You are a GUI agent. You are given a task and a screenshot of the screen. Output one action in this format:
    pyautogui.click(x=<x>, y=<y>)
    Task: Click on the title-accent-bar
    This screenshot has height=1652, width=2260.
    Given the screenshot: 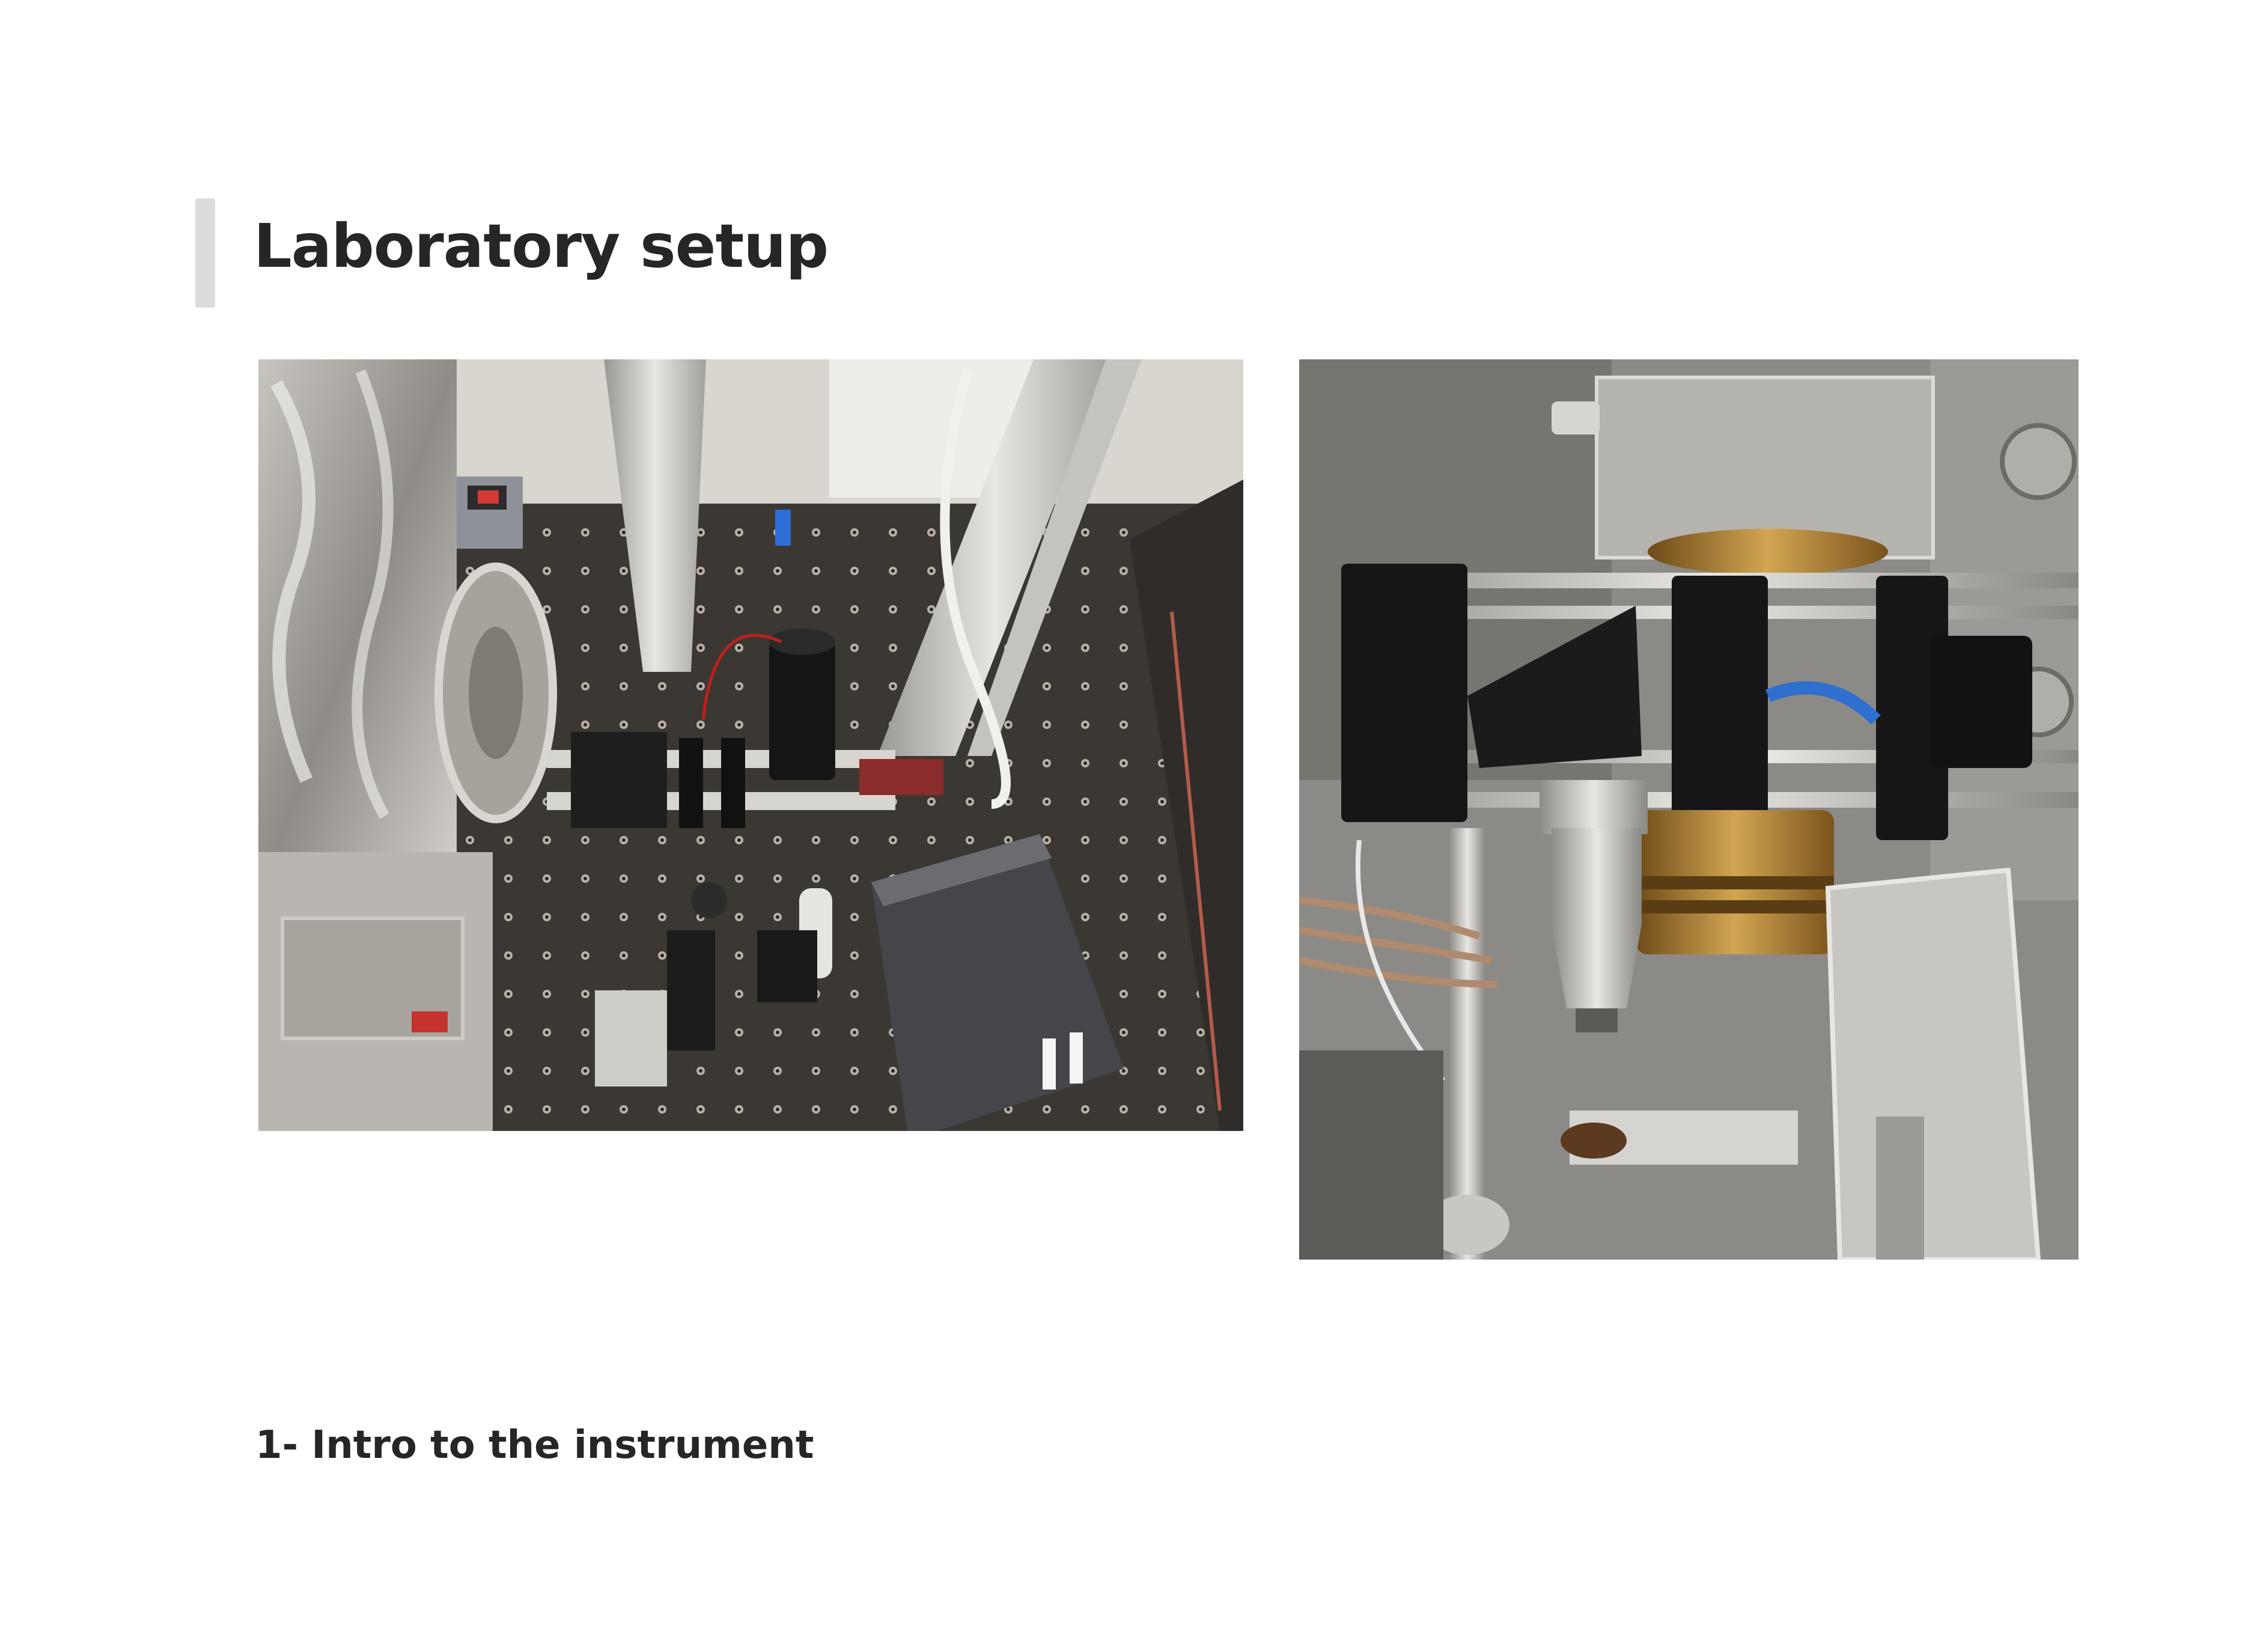 What is the action you would take?
    pyautogui.click(x=205, y=253)
    